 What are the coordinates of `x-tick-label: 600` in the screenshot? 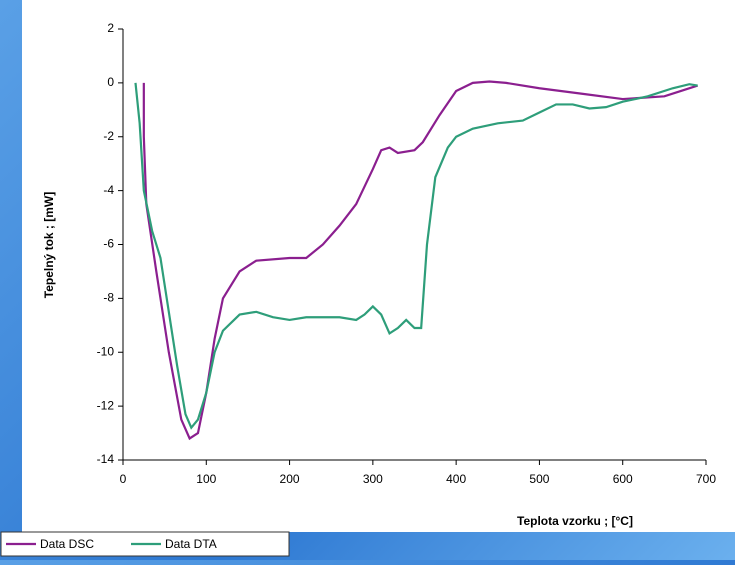 It's located at (623, 479).